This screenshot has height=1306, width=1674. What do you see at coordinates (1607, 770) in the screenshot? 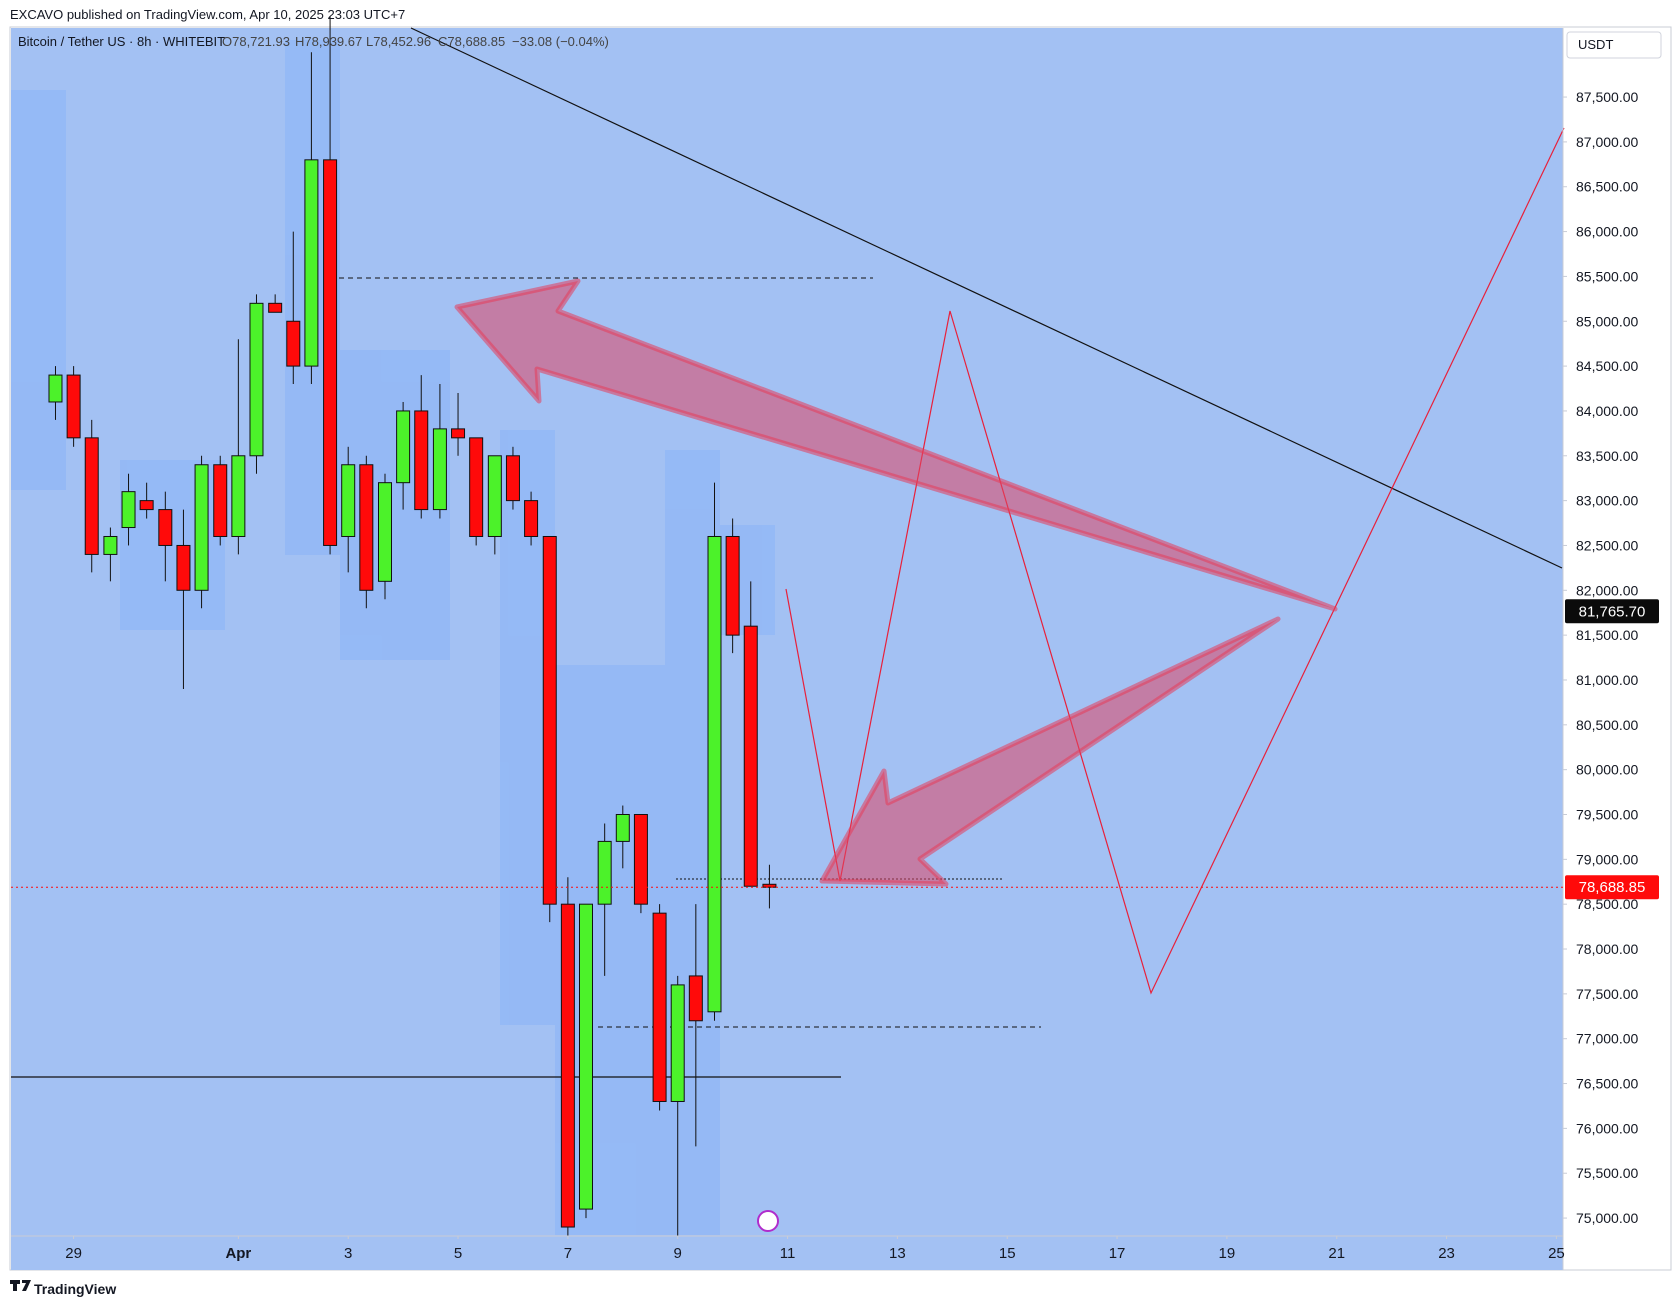
I see `y-tick-label: 80,000.00` at bounding box center [1607, 770].